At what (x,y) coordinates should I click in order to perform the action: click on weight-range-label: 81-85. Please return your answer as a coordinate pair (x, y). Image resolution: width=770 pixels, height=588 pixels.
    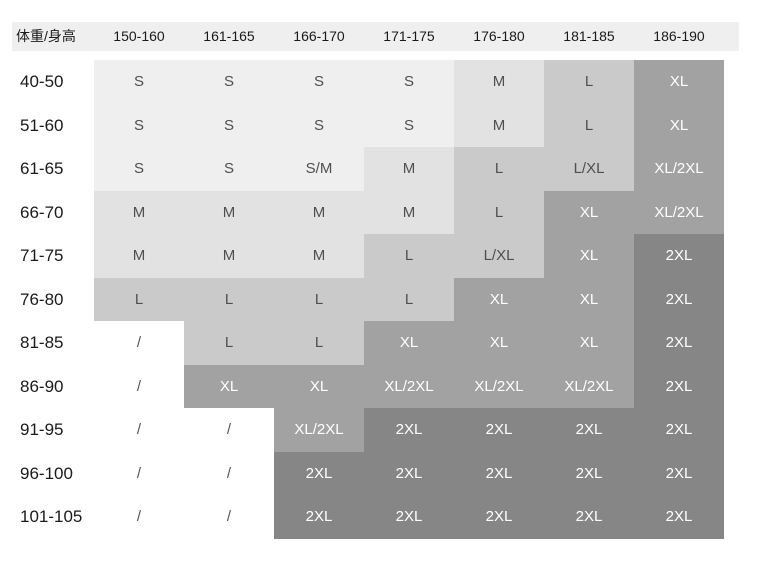
    Looking at the image, I should click on (42, 342).